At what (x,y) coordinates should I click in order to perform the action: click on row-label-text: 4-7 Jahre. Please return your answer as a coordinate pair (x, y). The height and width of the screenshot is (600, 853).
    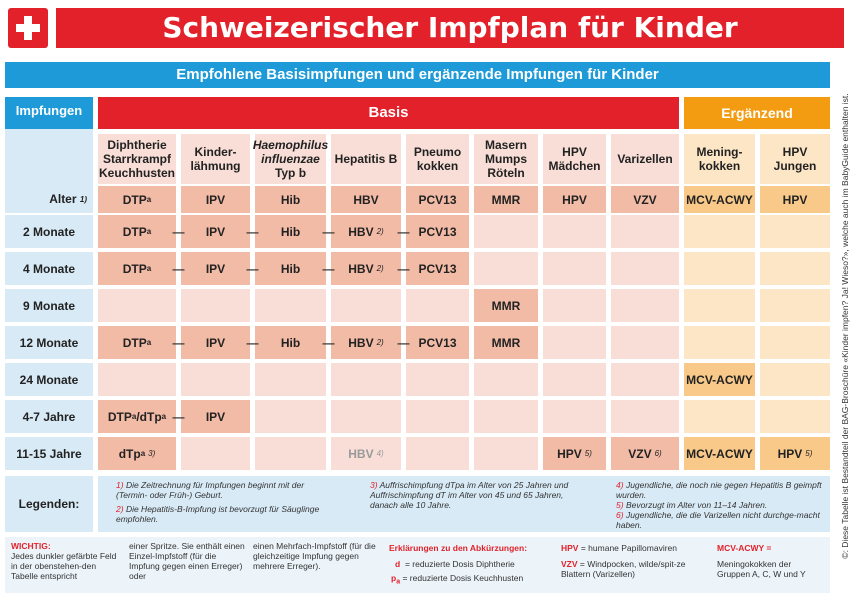
    Looking at the image, I should click on (49, 416).